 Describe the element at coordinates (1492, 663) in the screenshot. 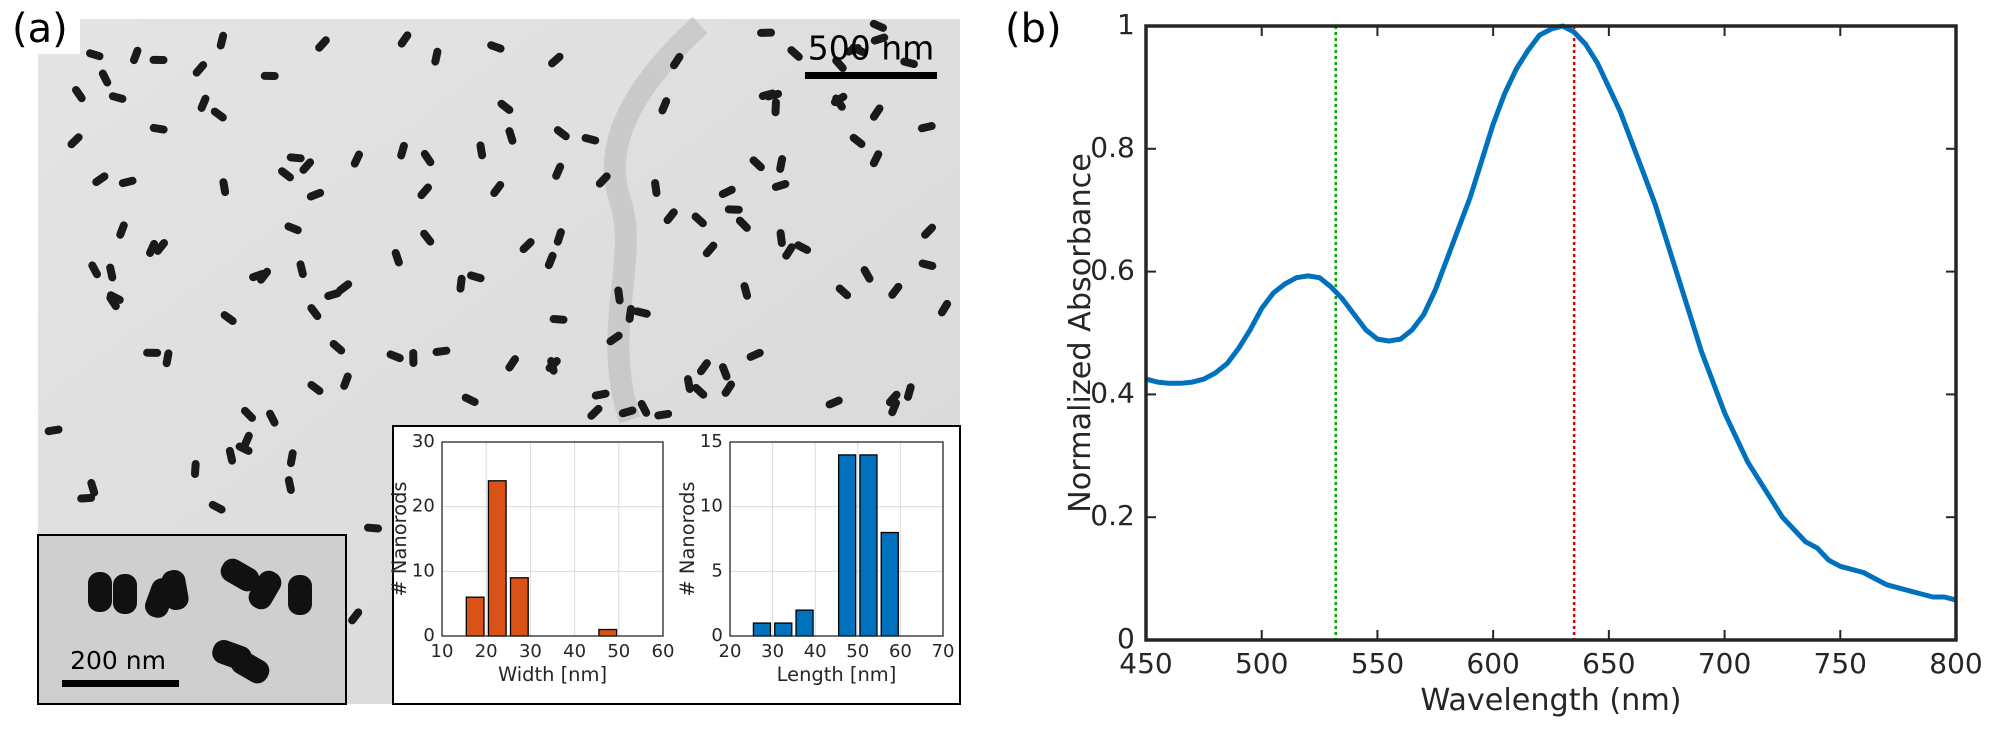

I see `x-tick-label: 600` at that location.